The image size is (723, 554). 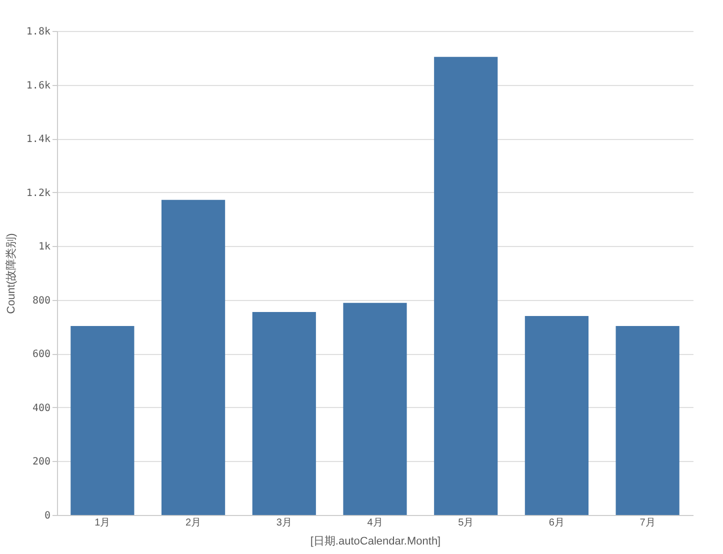 What do you see at coordinates (41, 300) in the screenshot?
I see `y-tick-label: 800` at bounding box center [41, 300].